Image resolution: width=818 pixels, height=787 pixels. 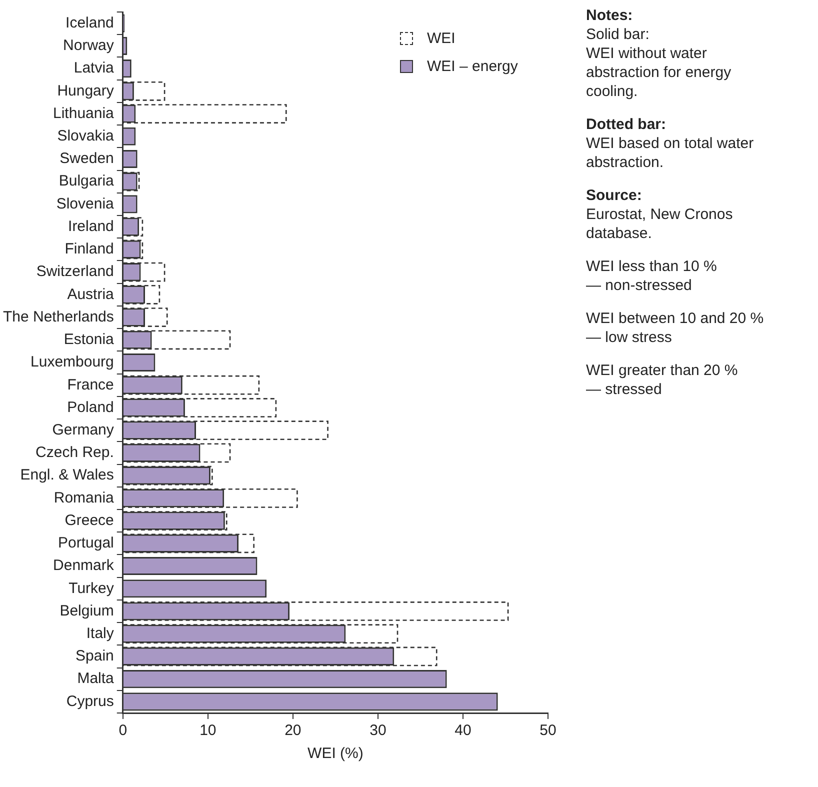 I want to click on y-tick-label: Bulgaria, so click(x=86, y=181).